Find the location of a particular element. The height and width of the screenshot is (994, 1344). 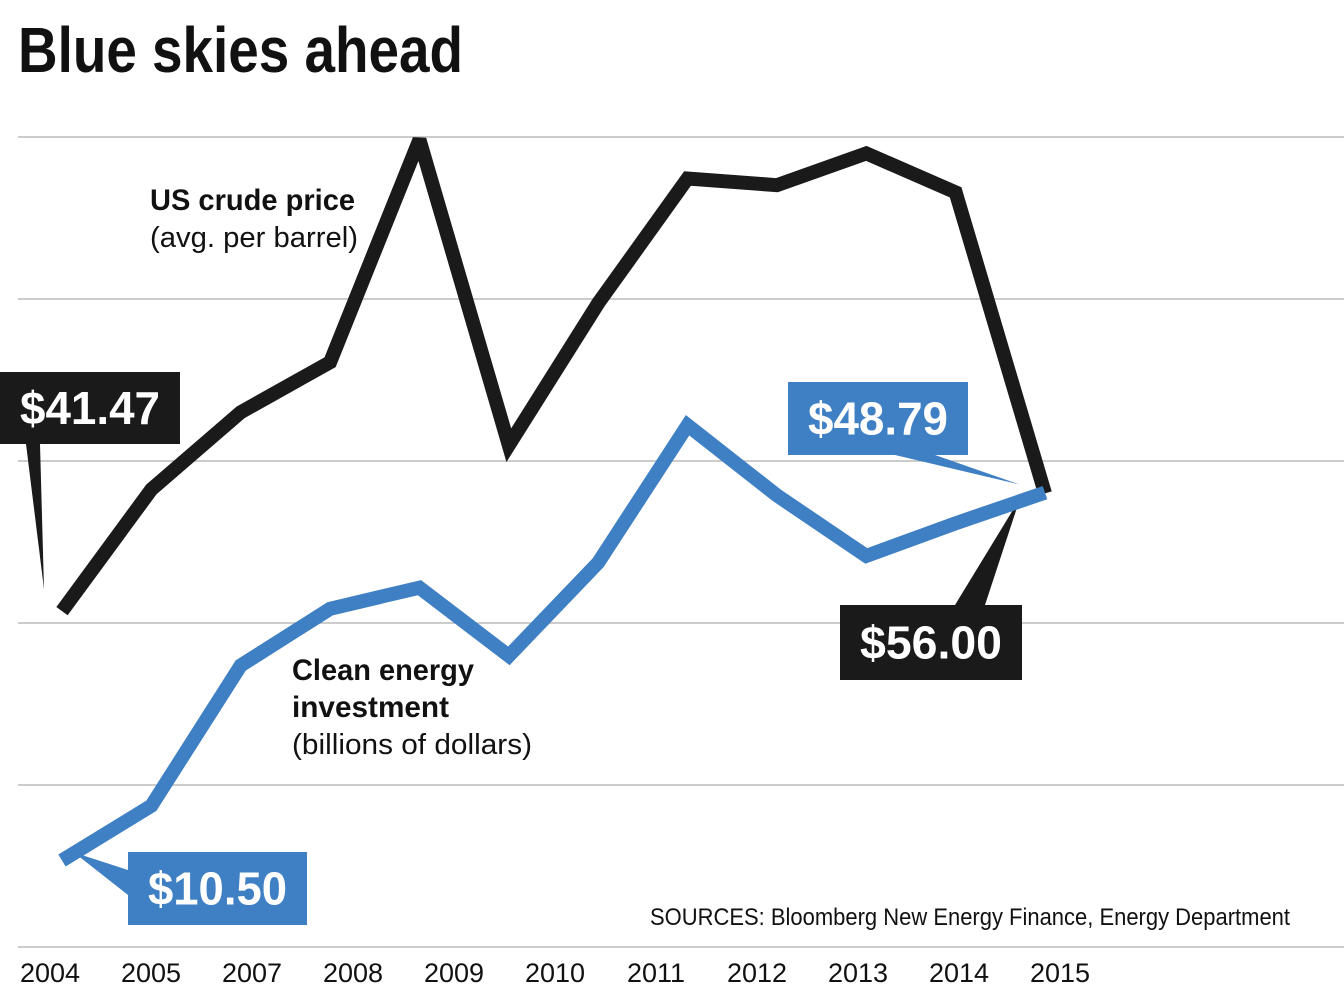

series-unit: (avg. per barrel) is located at coordinates (254, 238).